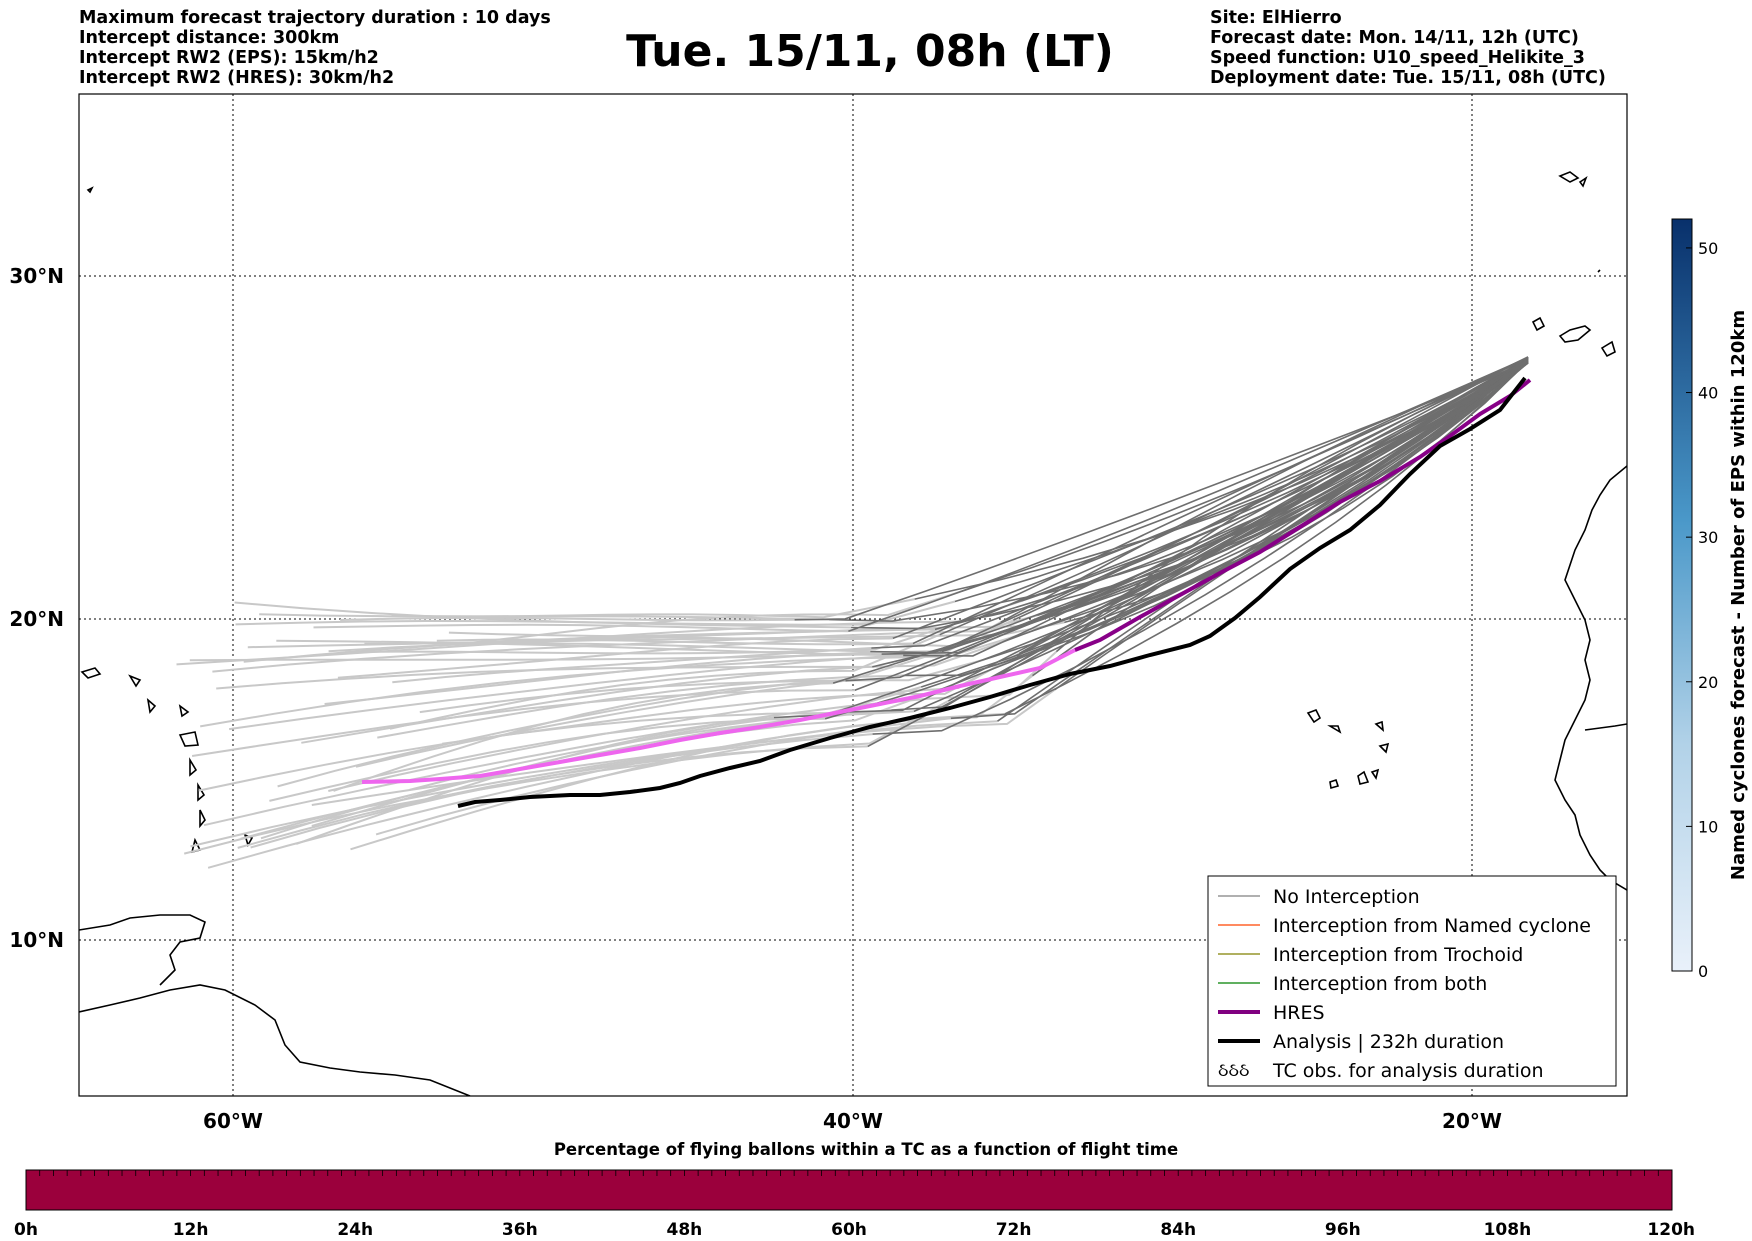 This screenshot has width=1752, height=1241. I want to click on coast-south-america, so click(275, 1040).